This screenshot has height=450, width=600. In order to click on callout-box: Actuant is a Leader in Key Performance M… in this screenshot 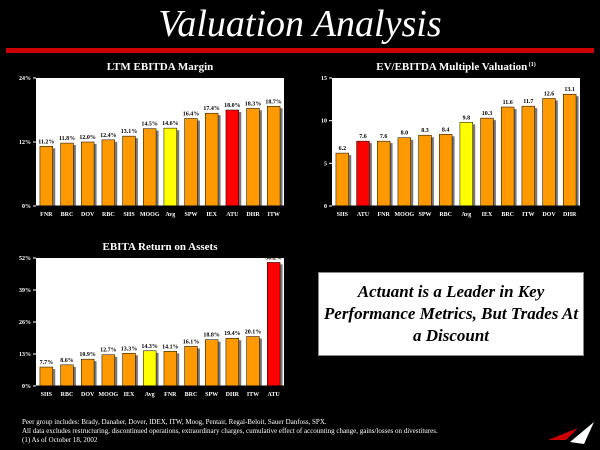, I will do `click(451, 314)`.